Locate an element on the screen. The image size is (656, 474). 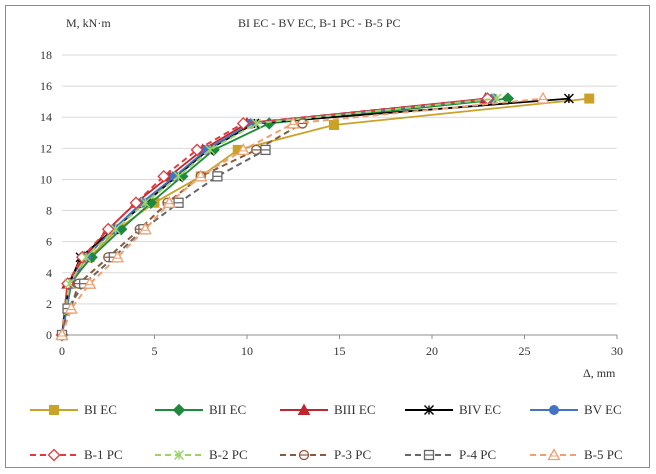
y-tick-label: 18 is located at coordinates (46, 55).